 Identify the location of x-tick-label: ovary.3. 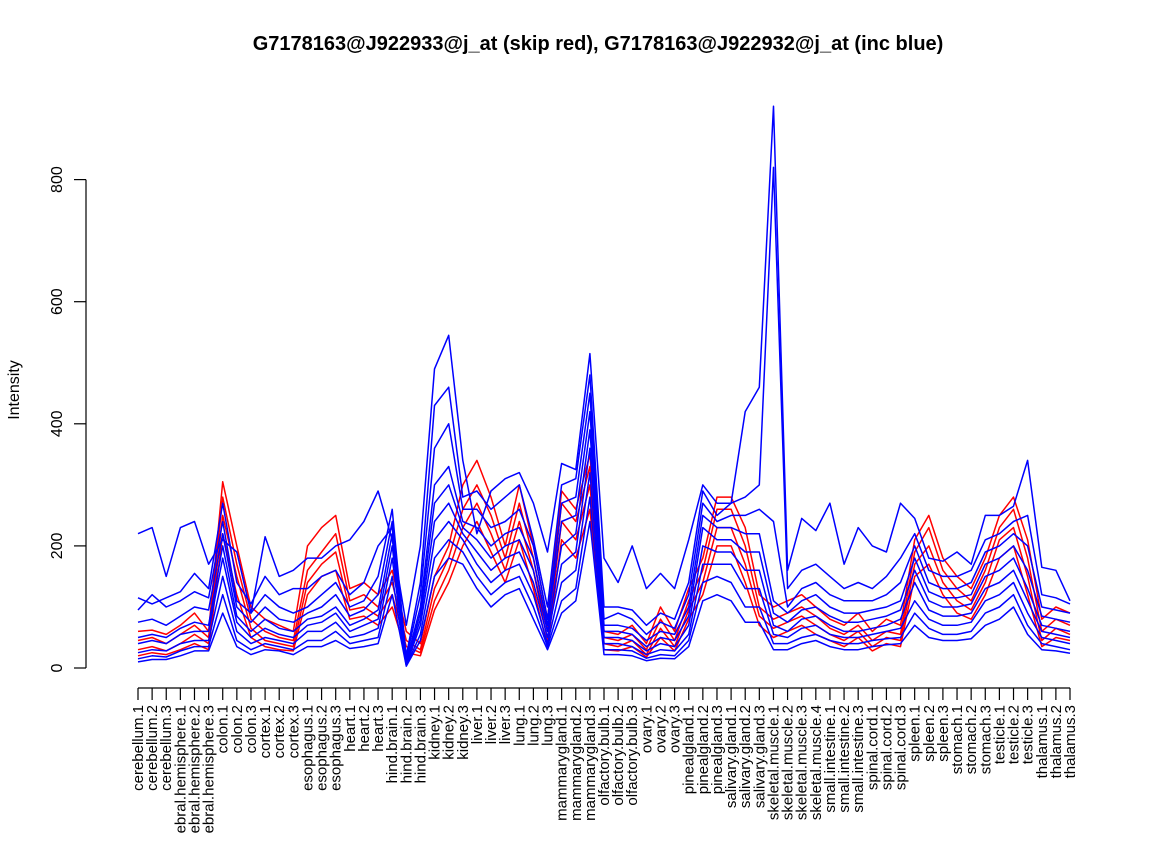
(675, 729).